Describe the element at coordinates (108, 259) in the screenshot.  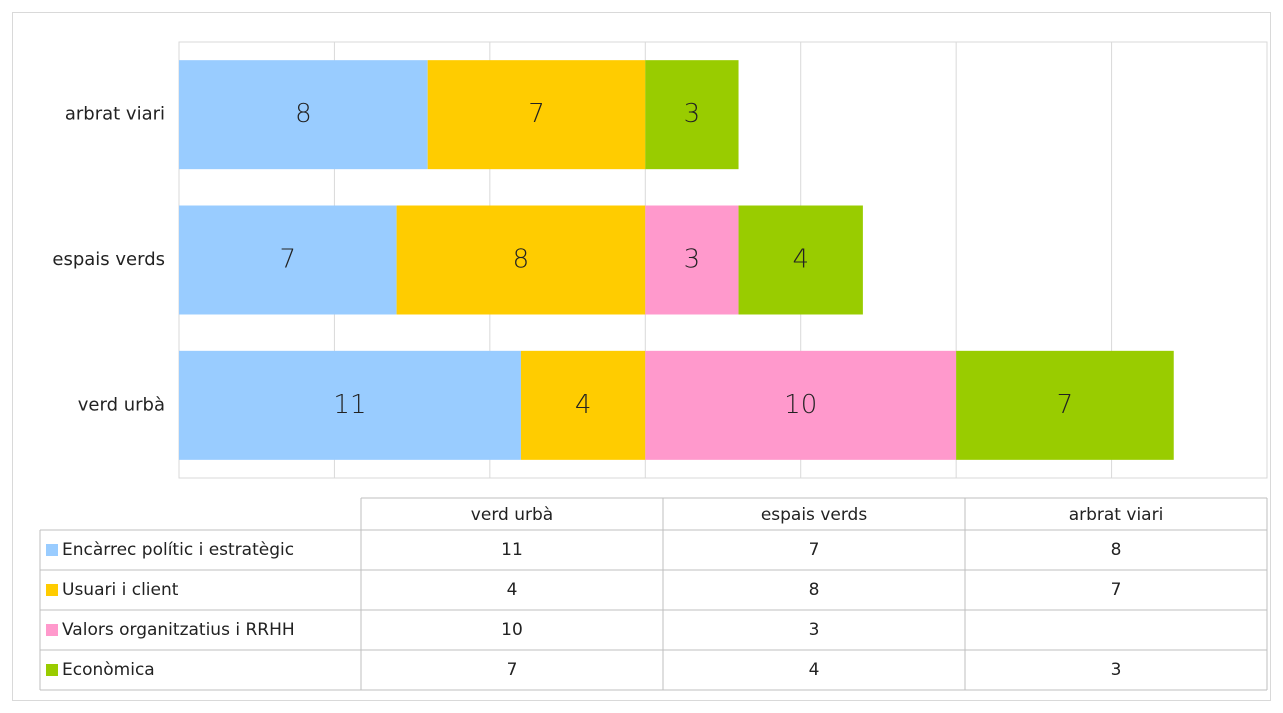
I see `y-tick-label: espais verds` at that location.